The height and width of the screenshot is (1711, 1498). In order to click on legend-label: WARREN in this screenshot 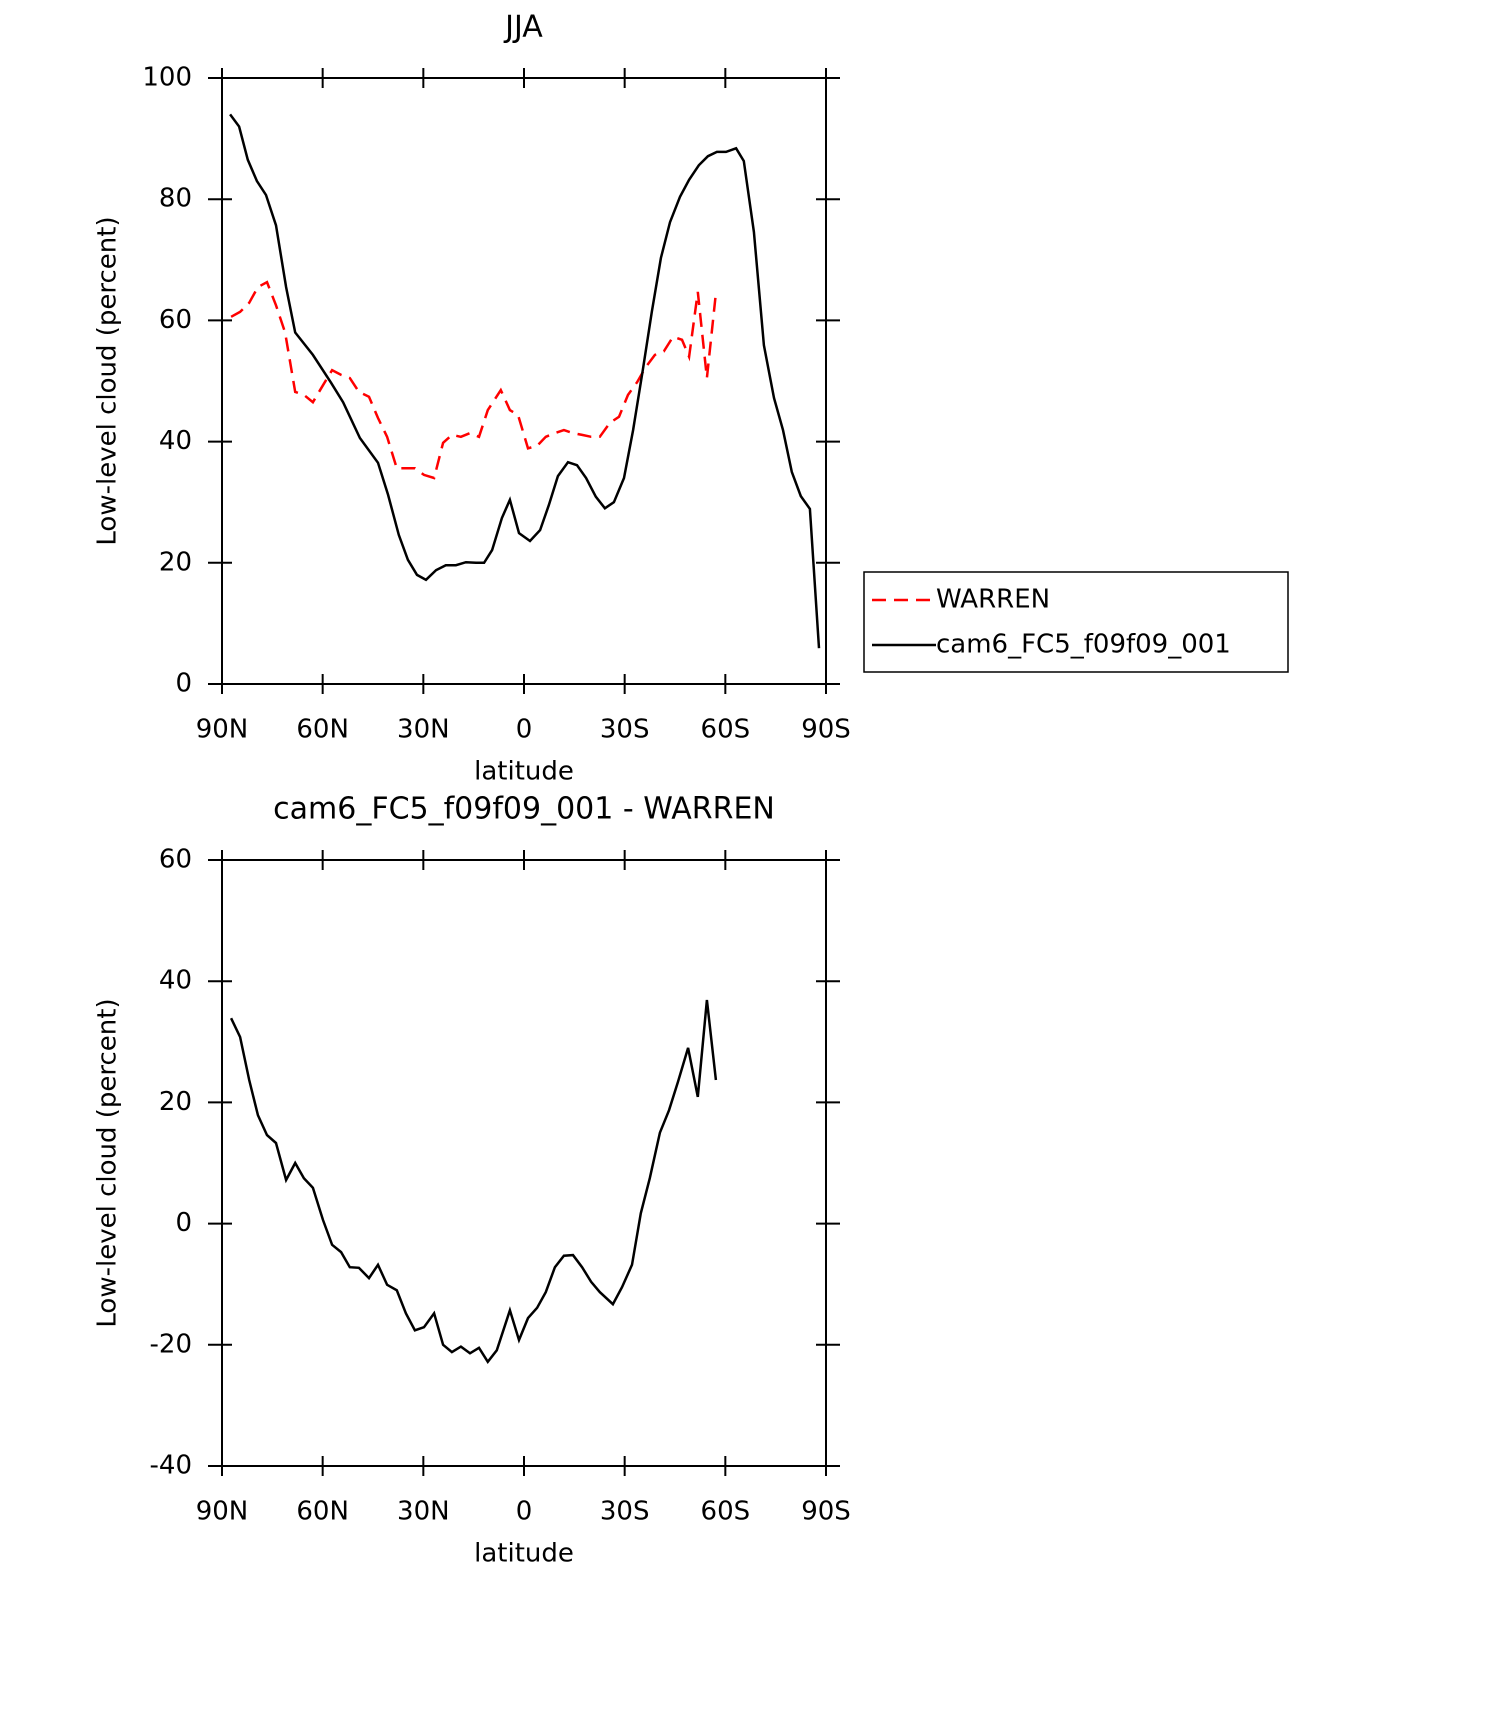, I will do `click(993, 600)`.